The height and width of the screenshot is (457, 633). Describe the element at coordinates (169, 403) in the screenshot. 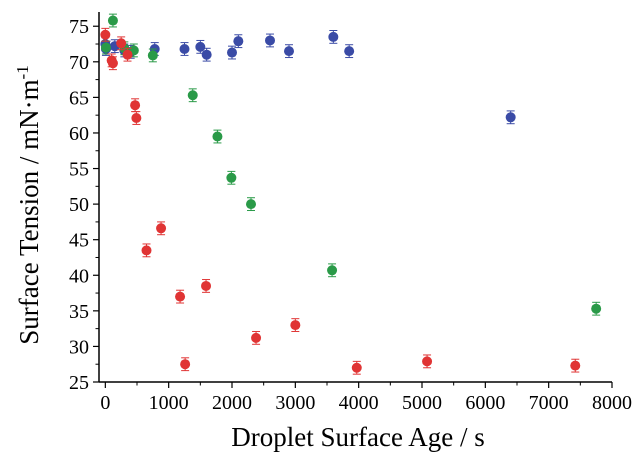

I see `x-tick-label: 1000` at that location.